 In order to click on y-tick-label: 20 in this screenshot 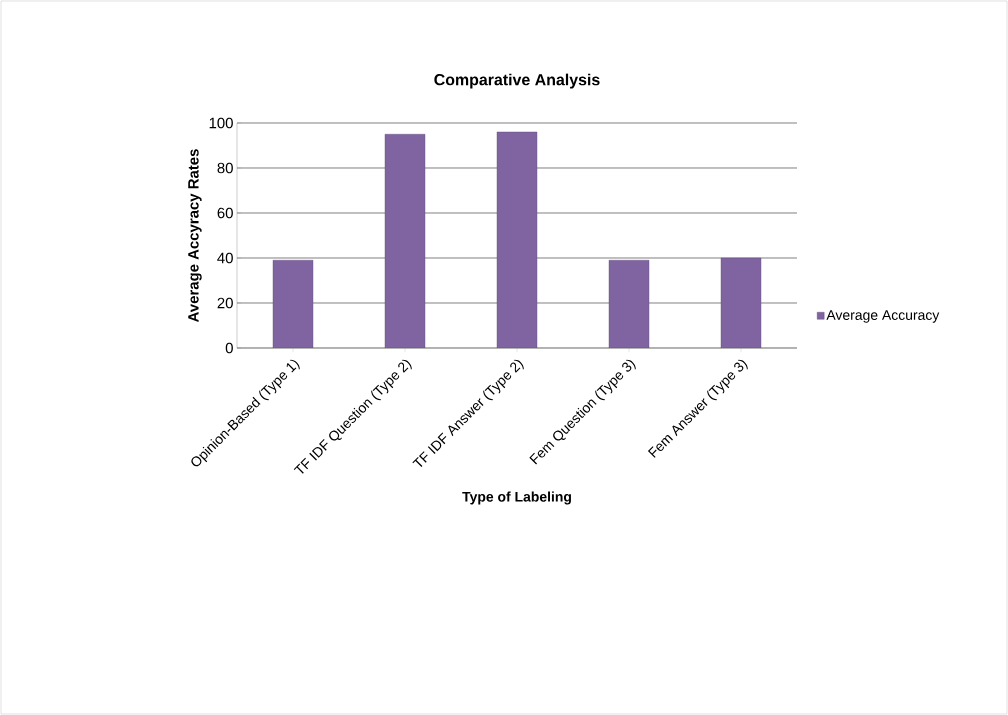, I will do `click(225, 303)`.